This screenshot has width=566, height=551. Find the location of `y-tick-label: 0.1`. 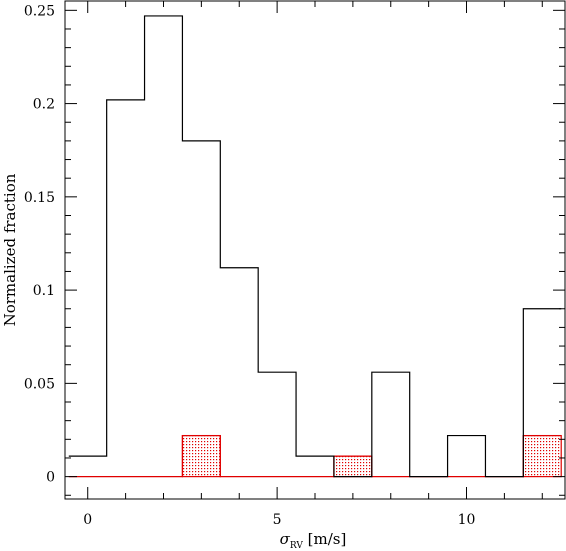

y-tick-label: 0.1 is located at coordinates (44, 291).